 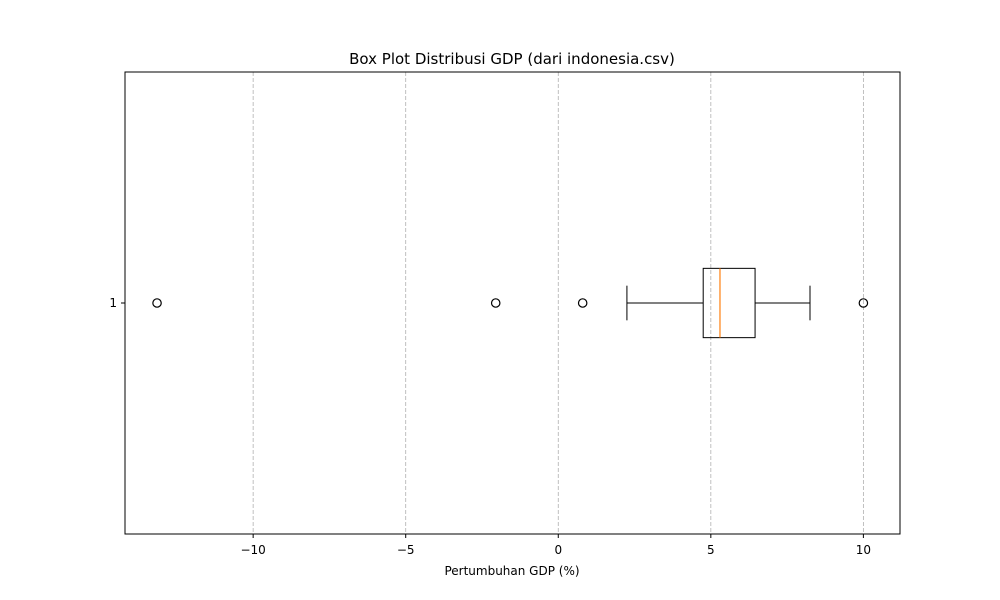 I want to click on x-tick-label: −10, so click(x=252, y=550).